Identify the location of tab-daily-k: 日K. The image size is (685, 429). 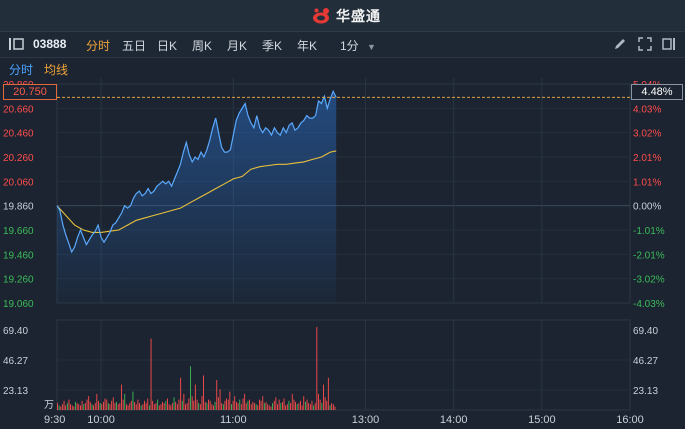
(167, 46).